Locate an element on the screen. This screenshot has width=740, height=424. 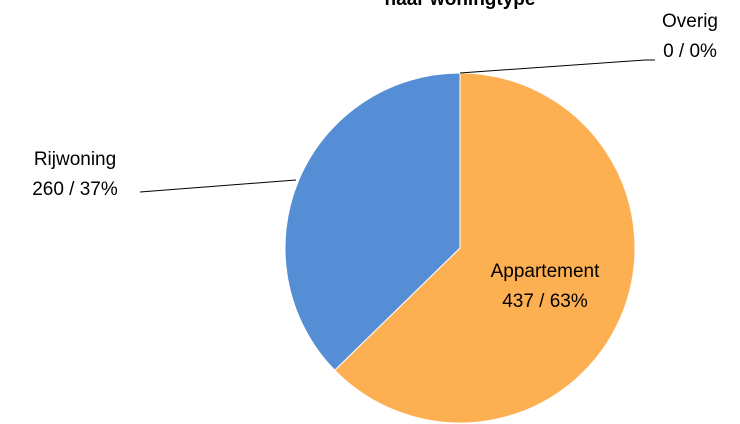
slice-value-label: 0 / 0% is located at coordinates (690, 51).